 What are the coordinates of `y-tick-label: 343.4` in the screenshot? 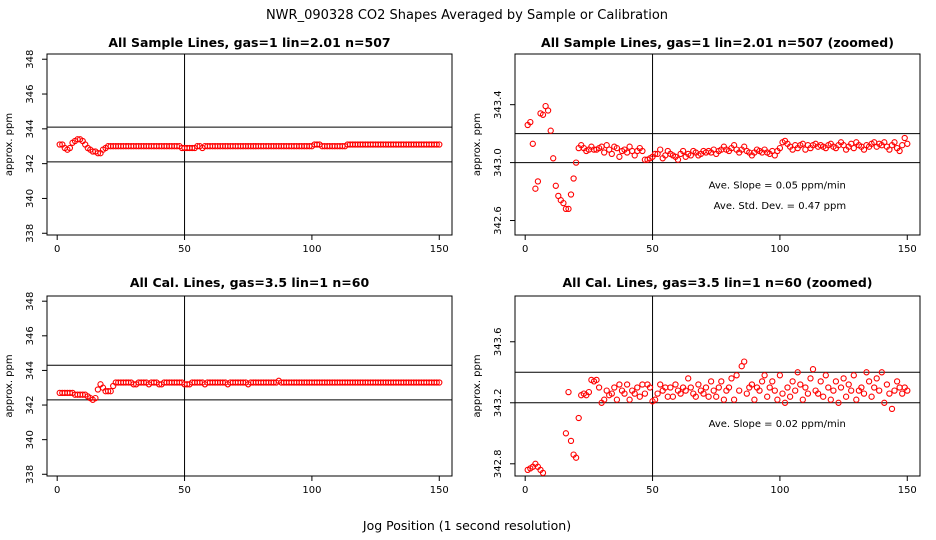 It's located at (498, 104).